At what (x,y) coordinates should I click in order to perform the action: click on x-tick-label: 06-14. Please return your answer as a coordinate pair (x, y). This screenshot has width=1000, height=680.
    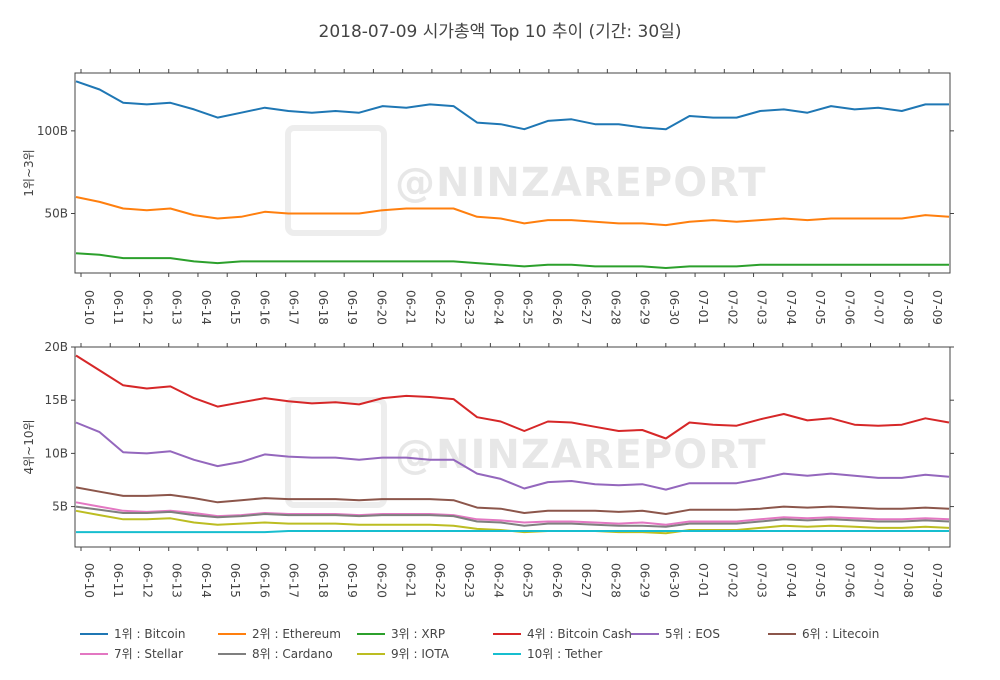
    Looking at the image, I should click on (206, 307).